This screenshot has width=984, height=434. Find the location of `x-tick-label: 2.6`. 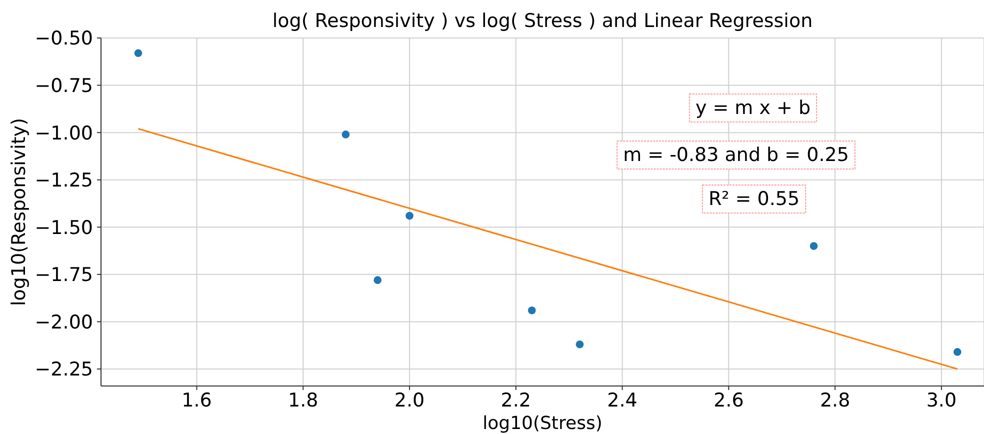

x-tick-label: 2.6 is located at coordinates (729, 400).